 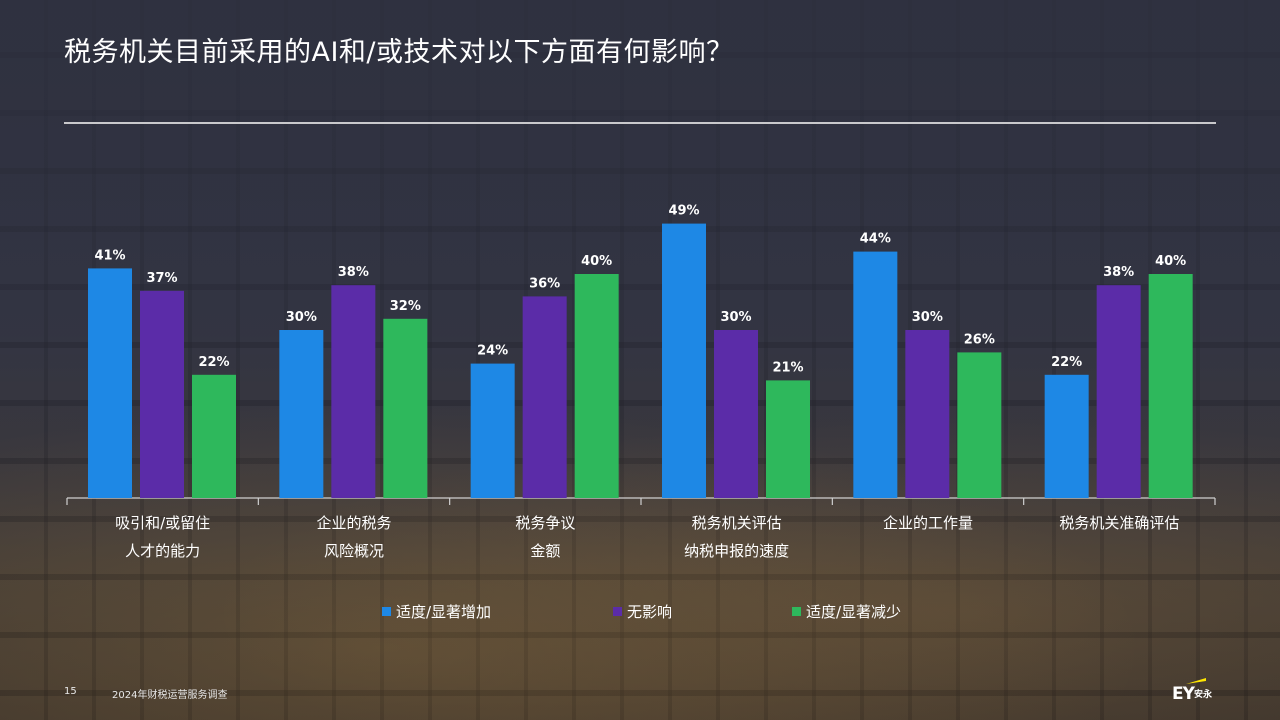 I want to click on legend-swatch-decrease, so click(x=796, y=611).